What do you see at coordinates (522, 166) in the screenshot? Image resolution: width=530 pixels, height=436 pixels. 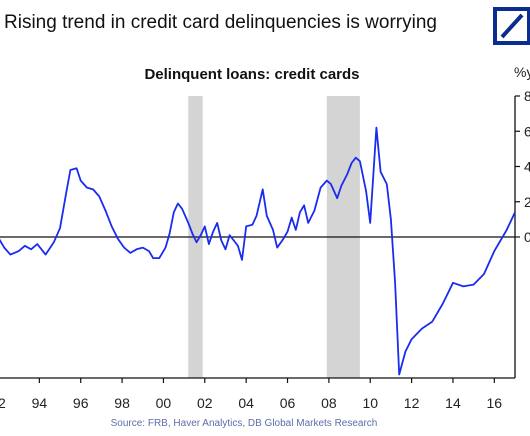 I see `y-axis-ticks: 8 6 4 2 0` at bounding box center [522, 166].